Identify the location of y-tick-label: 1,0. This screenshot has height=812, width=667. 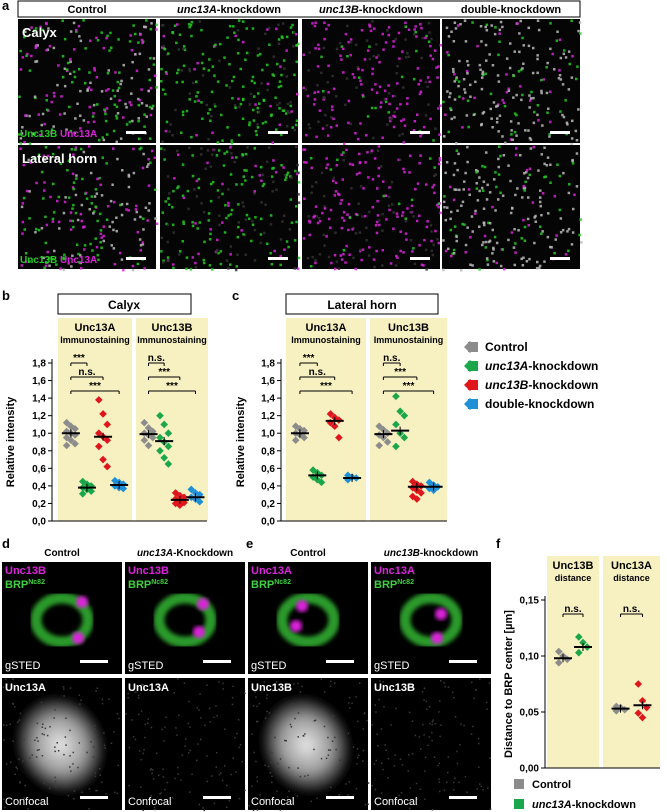
(268, 434).